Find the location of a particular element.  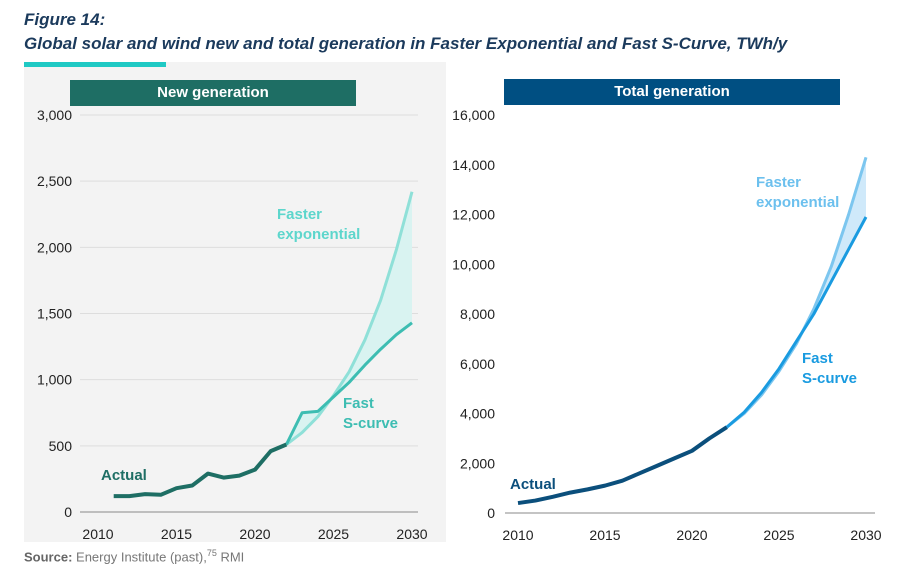

y-tick-label: 12,000 is located at coordinates (473, 215).